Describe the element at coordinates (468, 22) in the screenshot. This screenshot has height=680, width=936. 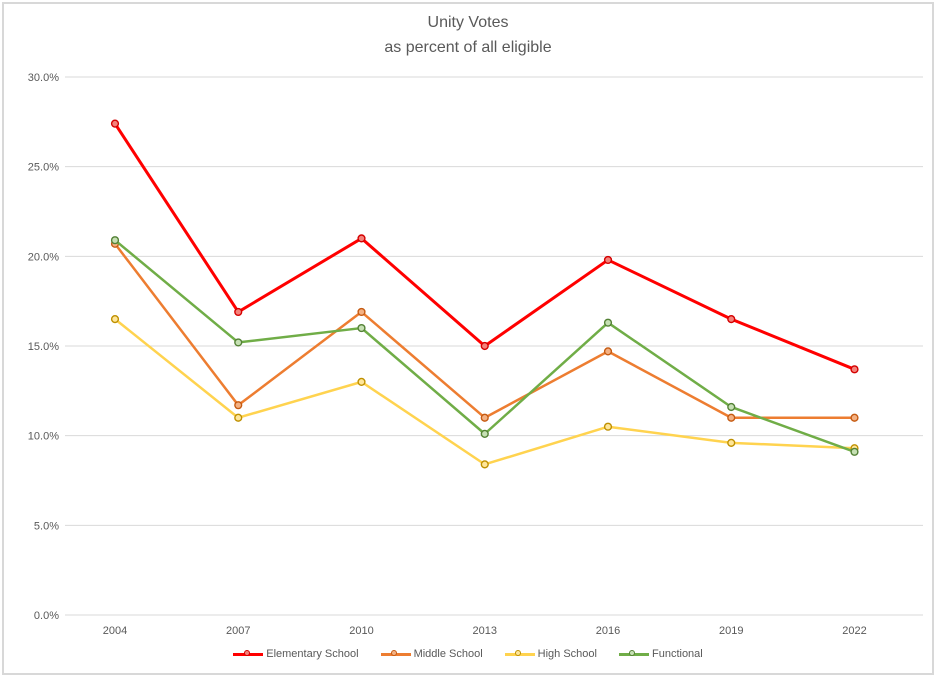
I see `chart-title: Unity Votes` at that location.